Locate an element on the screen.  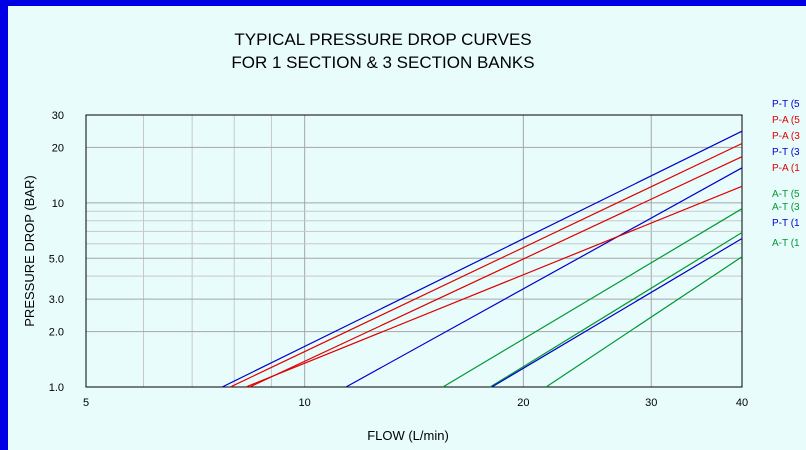
y-tick-label: 20 is located at coordinates (58, 148).